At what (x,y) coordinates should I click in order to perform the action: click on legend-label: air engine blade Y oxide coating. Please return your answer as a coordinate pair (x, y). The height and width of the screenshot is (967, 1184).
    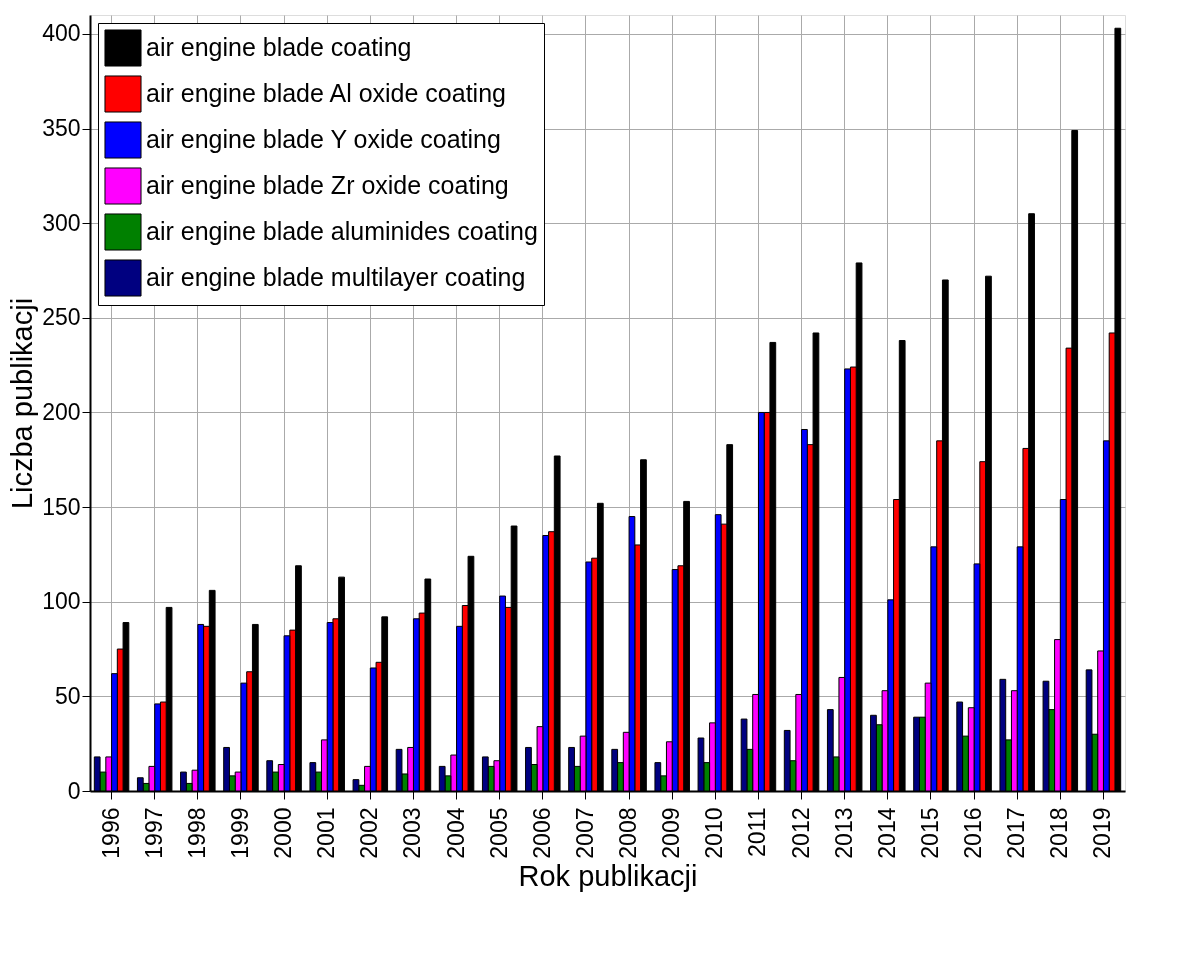
    Looking at the image, I should click on (323, 139).